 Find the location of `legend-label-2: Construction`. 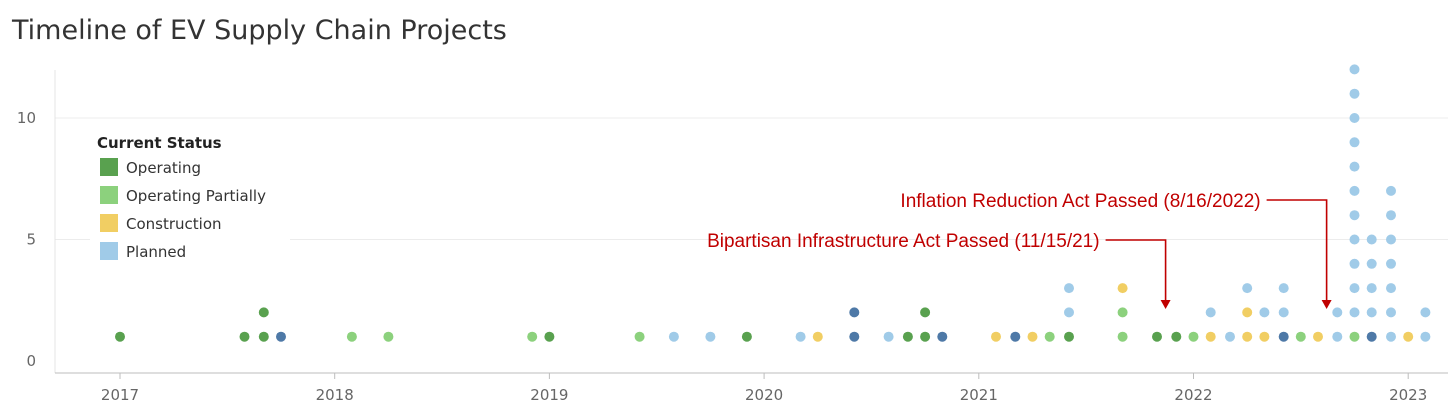

legend-label-2: Construction is located at coordinates (174, 224).